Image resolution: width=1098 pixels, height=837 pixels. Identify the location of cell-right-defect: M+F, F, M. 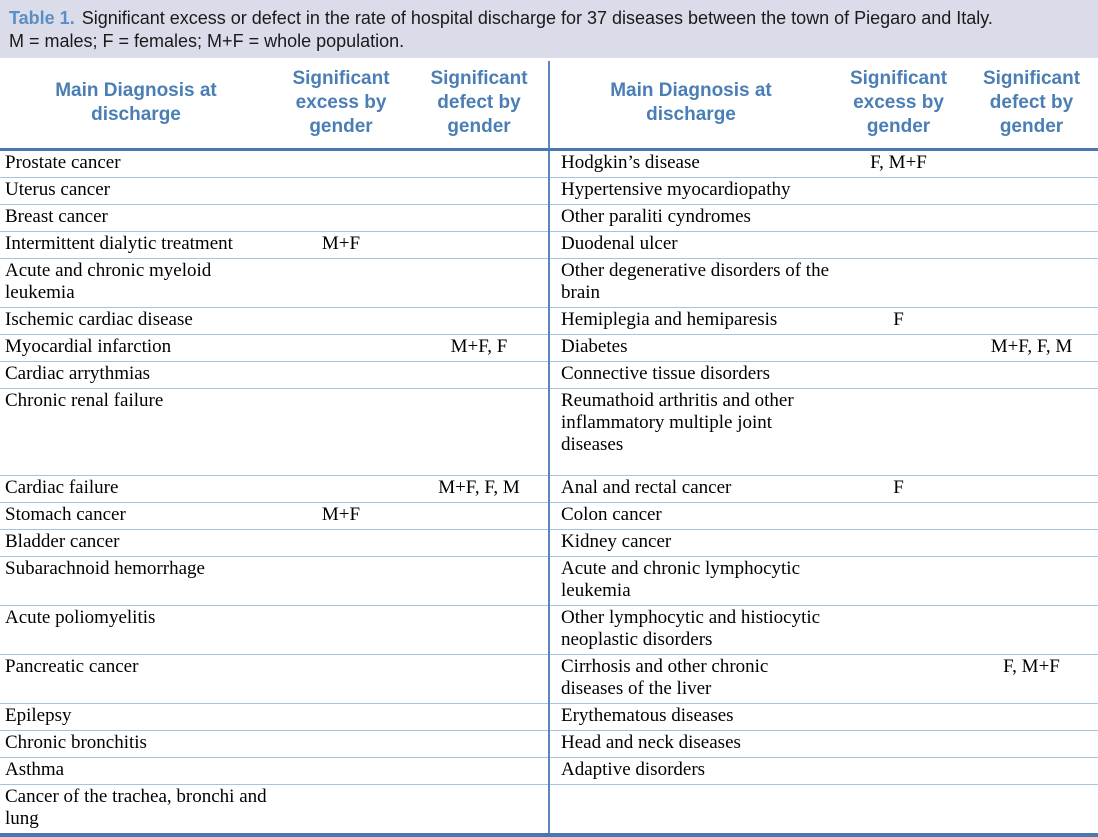
(1031, 348).